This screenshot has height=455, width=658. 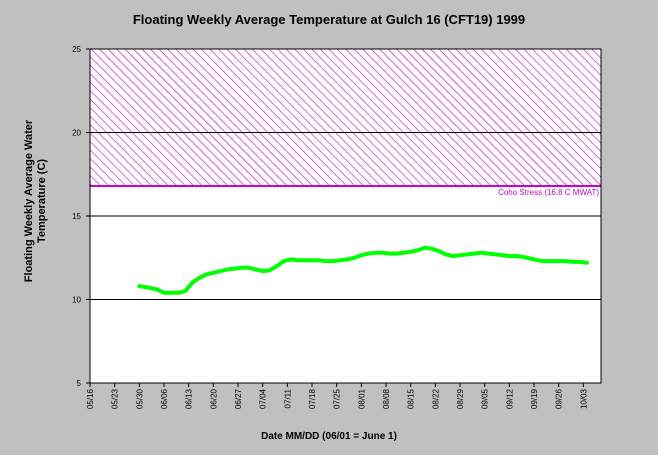 What do you see at coordinates (386, 398) in the screenshot?
I see `x-tick-label: 08/08` at bounding box center [386, 398].